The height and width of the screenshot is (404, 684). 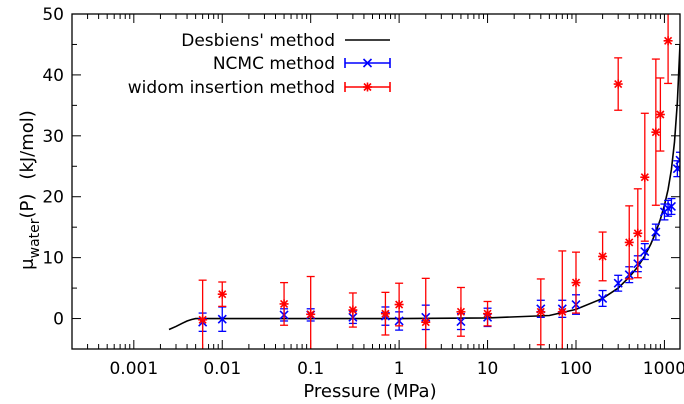 I want to click on legend-marker-x-stroke-b, so click(x=367, y=63).